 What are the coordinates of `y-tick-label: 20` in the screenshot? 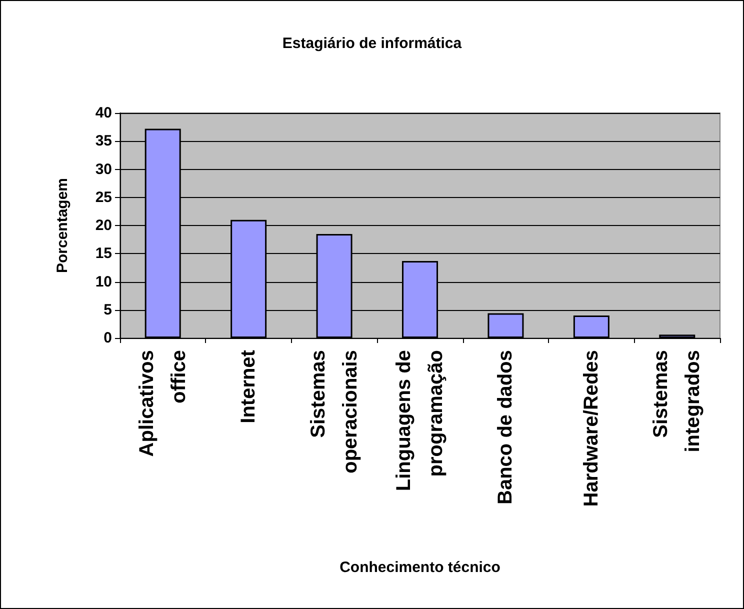 It's located at (103, 225).